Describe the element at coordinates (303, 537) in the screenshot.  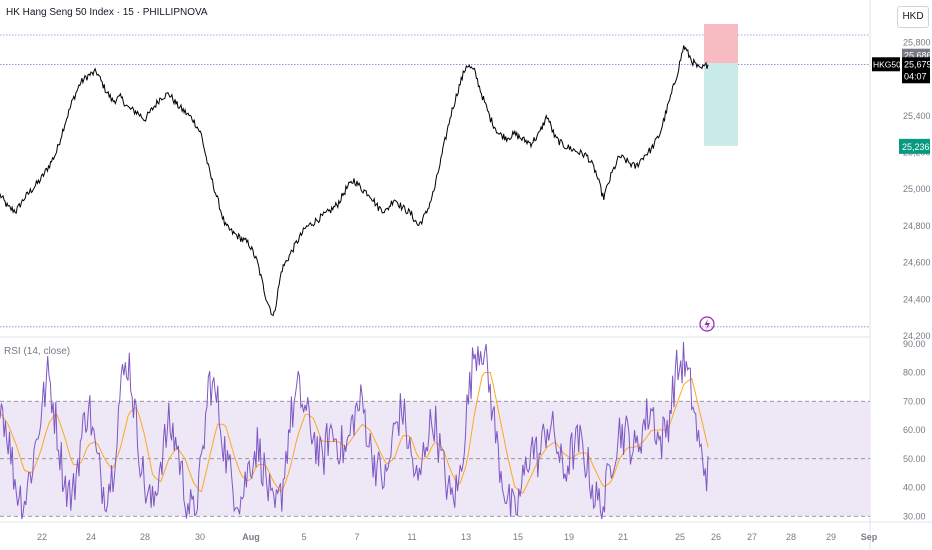
I see `time-axis-label: 5` at that location.